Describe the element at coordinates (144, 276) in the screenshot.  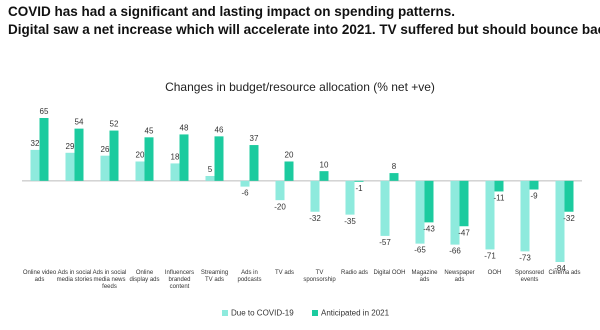
I see `x-tick-label: Online display ads` at that location.